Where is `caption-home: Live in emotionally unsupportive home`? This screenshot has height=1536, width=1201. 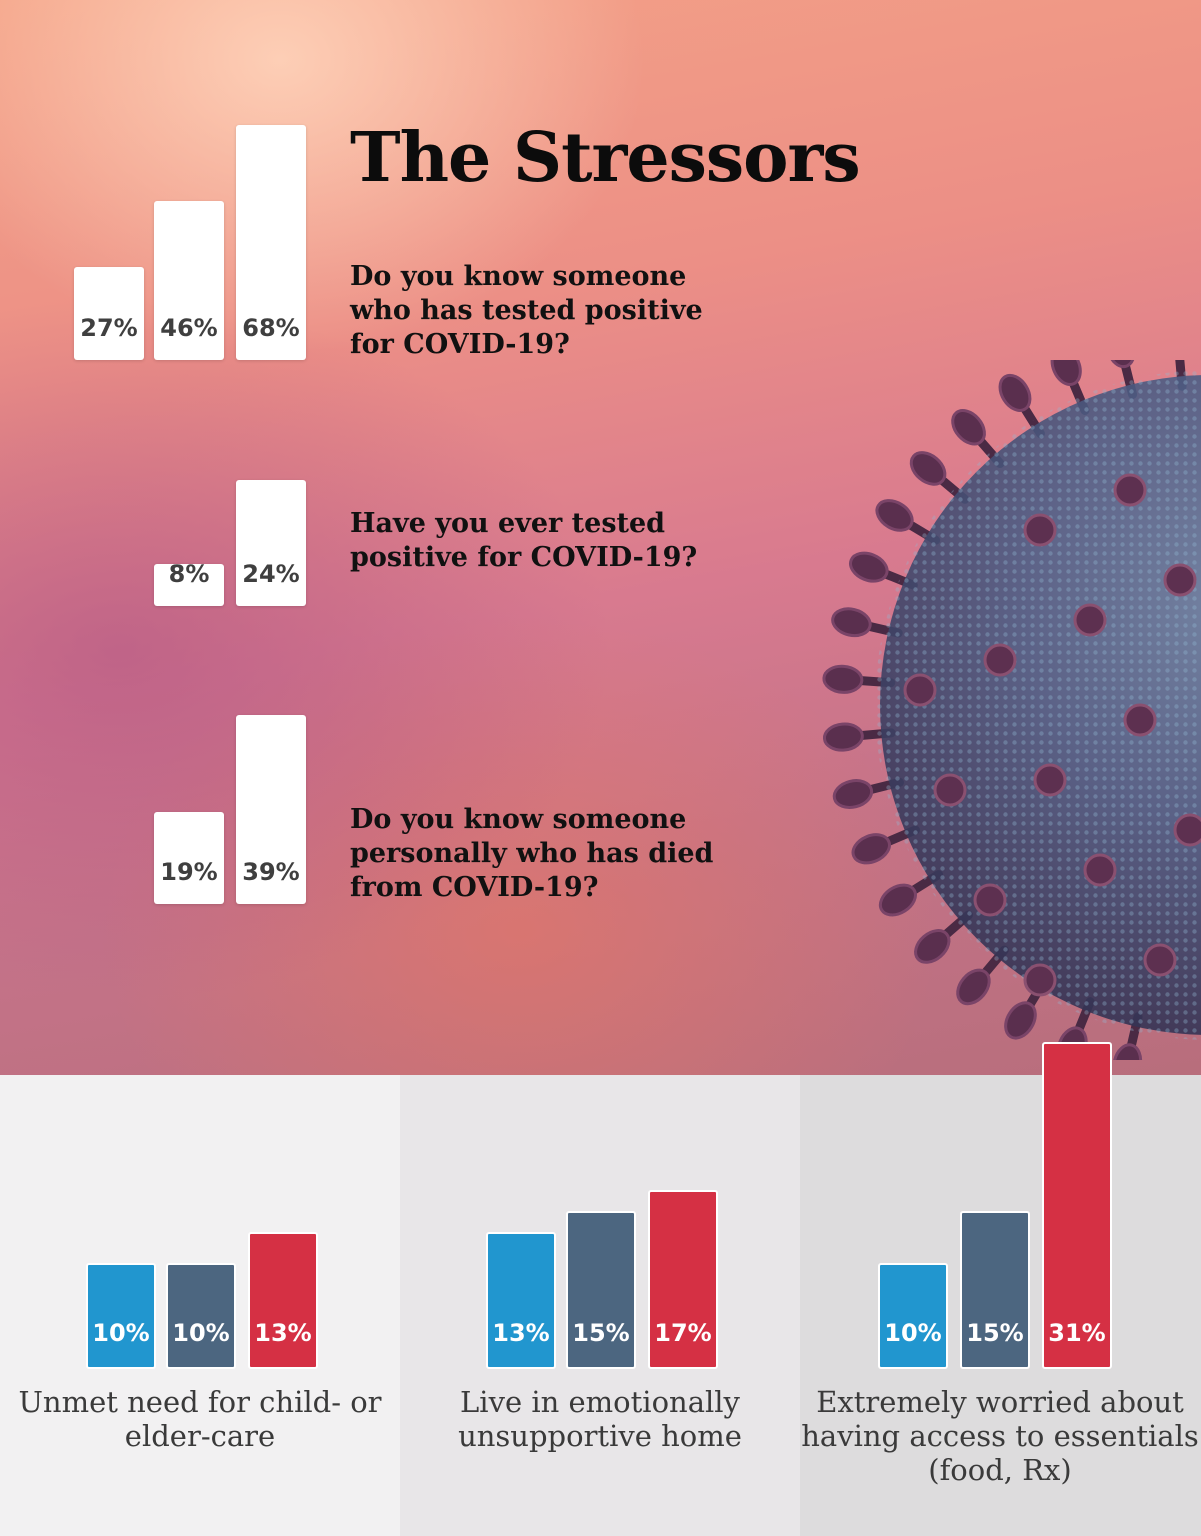
caption-home: Live in emotionally unsupportive home is located at coordinates (600, 1419).